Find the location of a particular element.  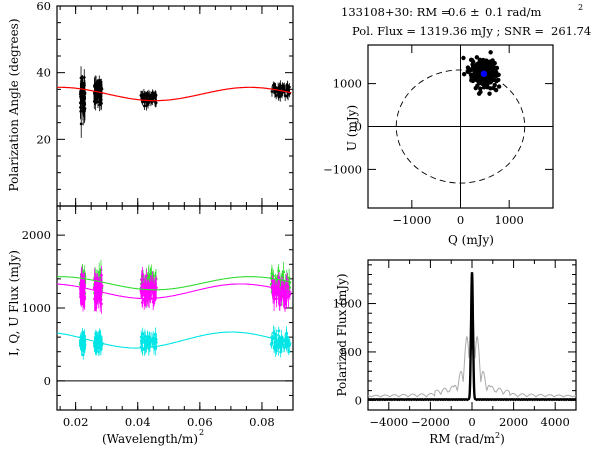

snr-value: 261.74 is located at coordinates (571, 31).